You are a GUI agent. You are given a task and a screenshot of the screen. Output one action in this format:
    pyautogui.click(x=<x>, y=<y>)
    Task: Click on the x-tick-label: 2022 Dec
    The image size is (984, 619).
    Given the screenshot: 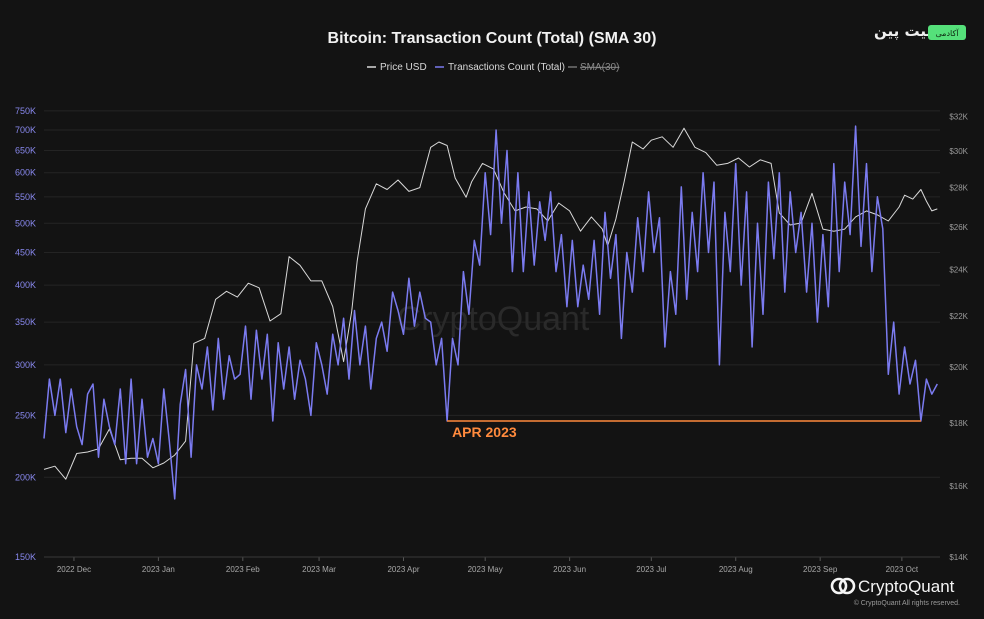 What is the action you would take?
    pyautogui.click(x=74, y=569)
    